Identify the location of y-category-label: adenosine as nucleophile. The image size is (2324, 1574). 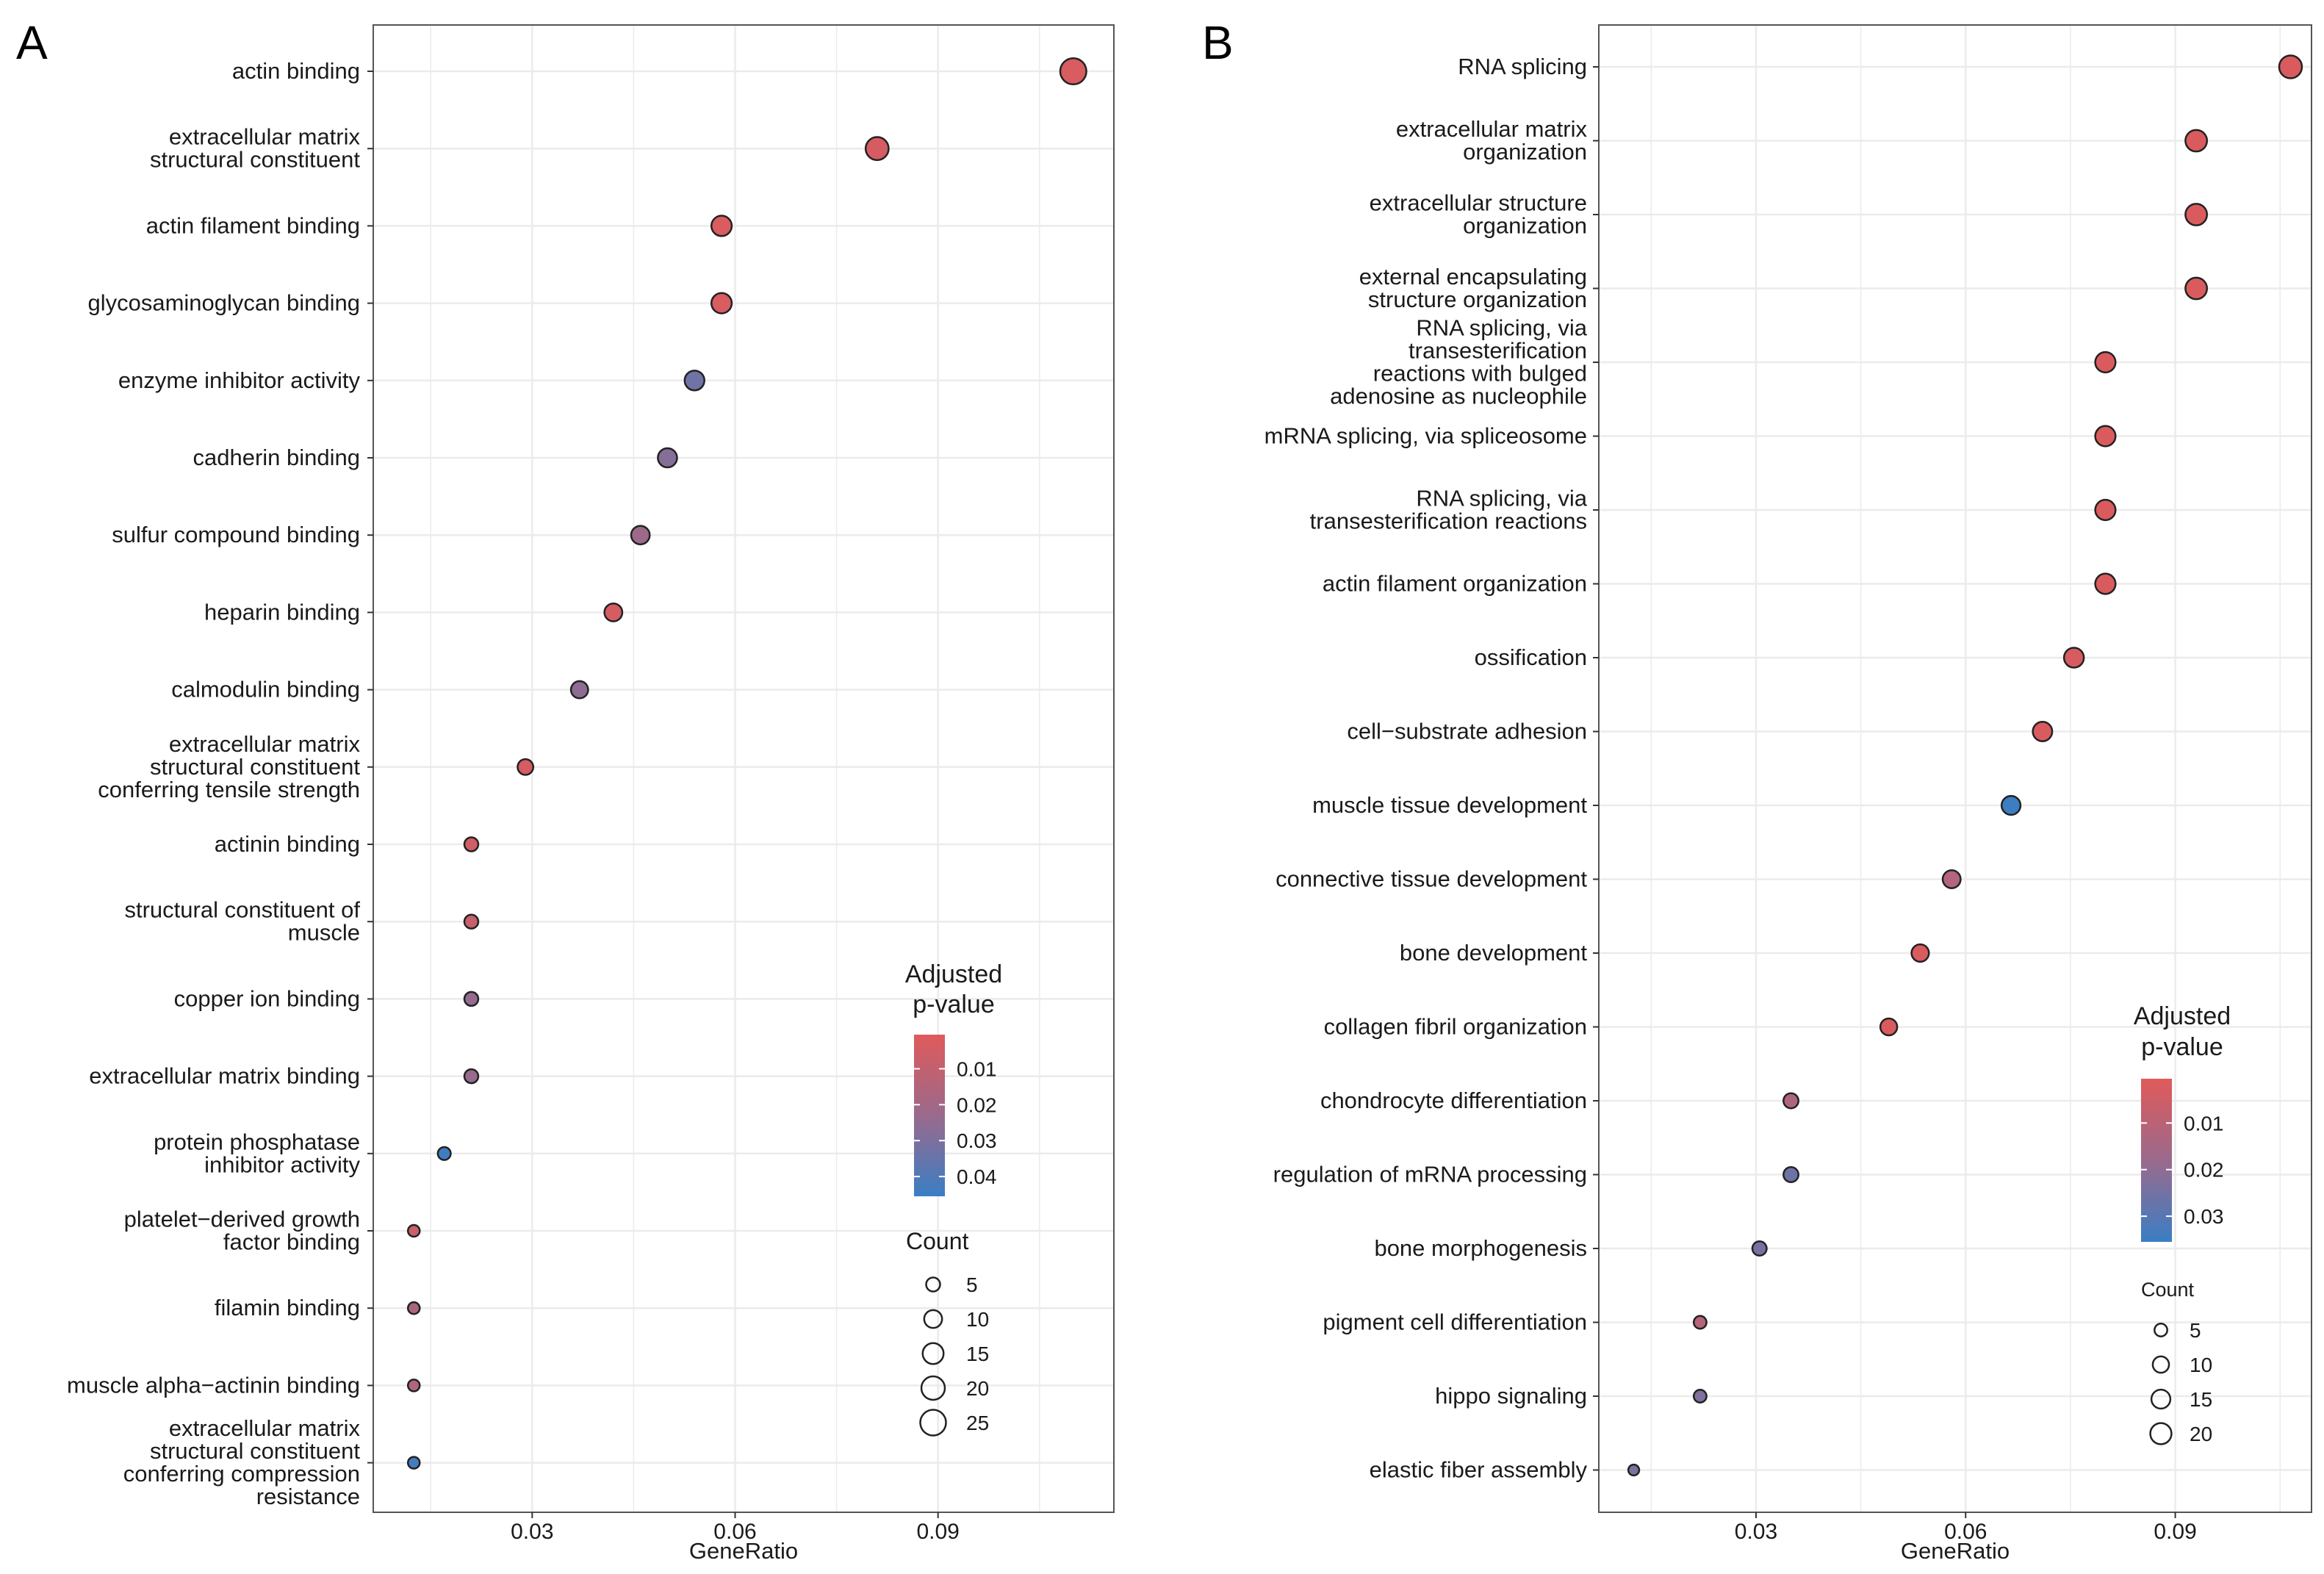
(1458, 396).